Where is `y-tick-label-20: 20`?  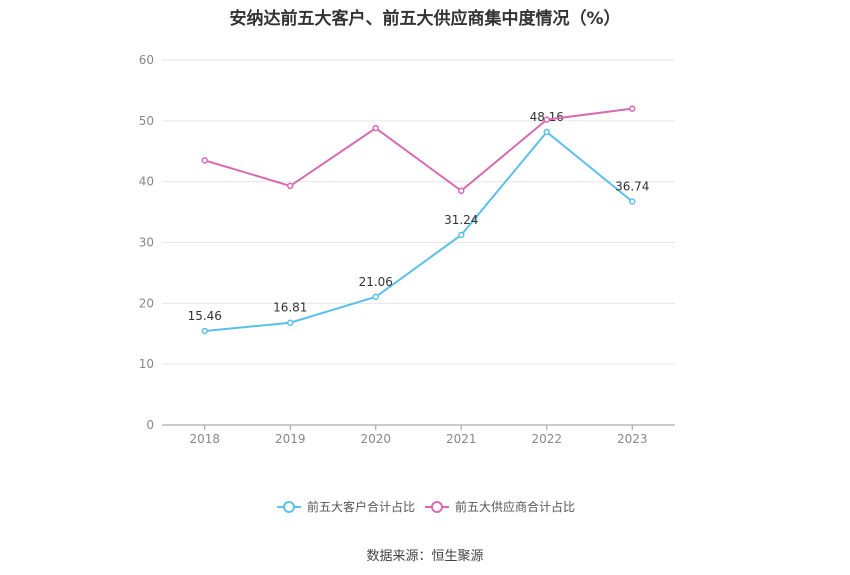 y-tick-label-20: 20 is located at coordinates (146, 303).